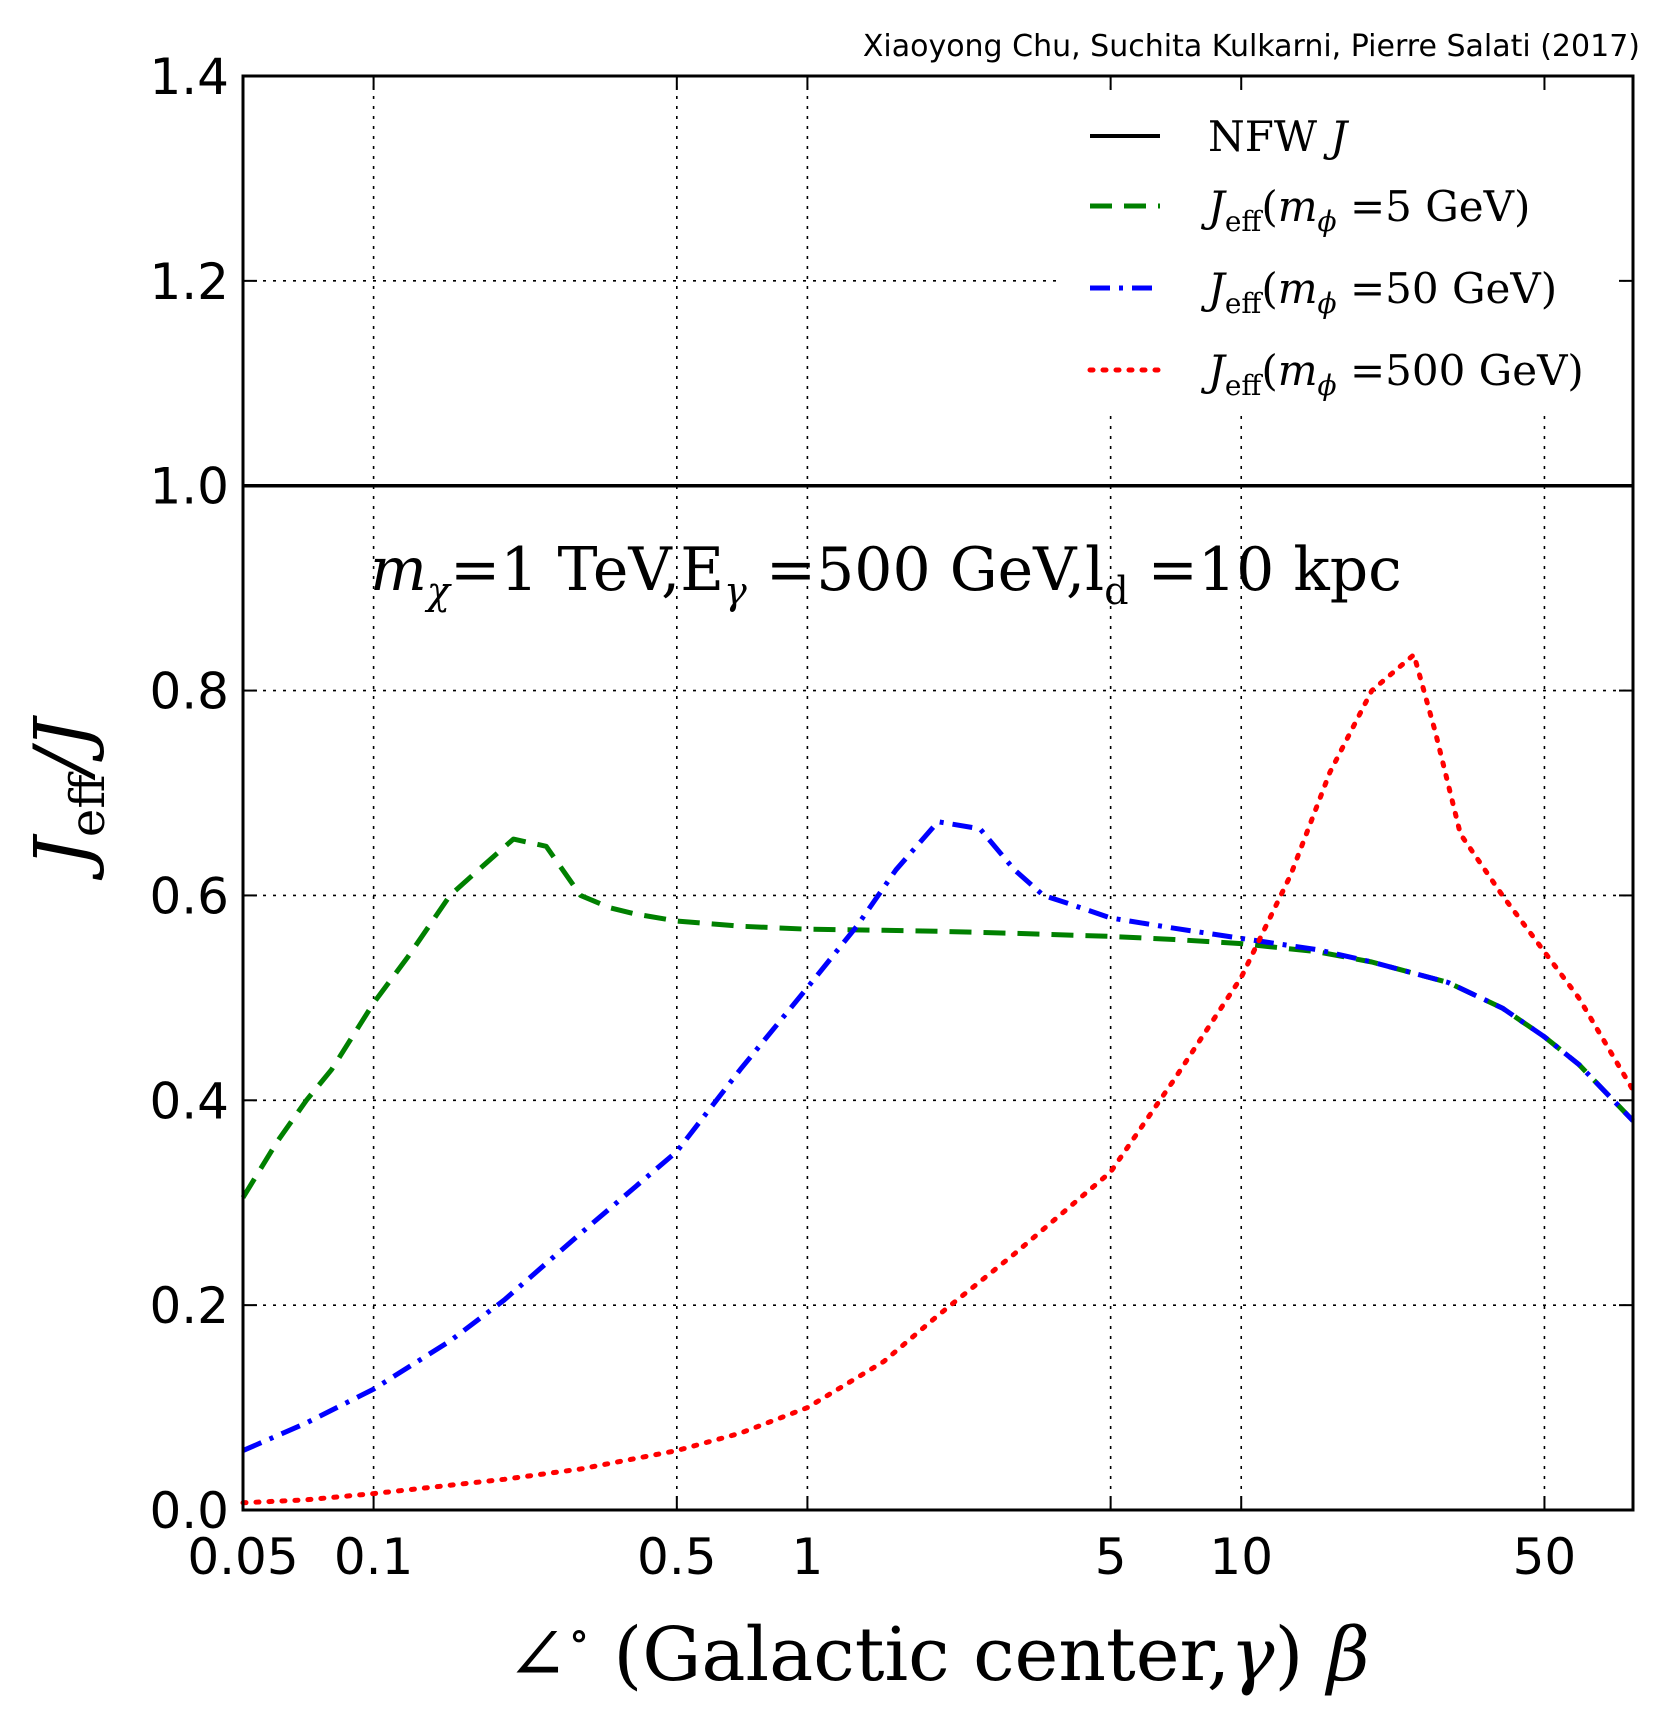 This screenshot has width=1674, height=1732. I want to click on annotation-d: d, so click(1116, 591).